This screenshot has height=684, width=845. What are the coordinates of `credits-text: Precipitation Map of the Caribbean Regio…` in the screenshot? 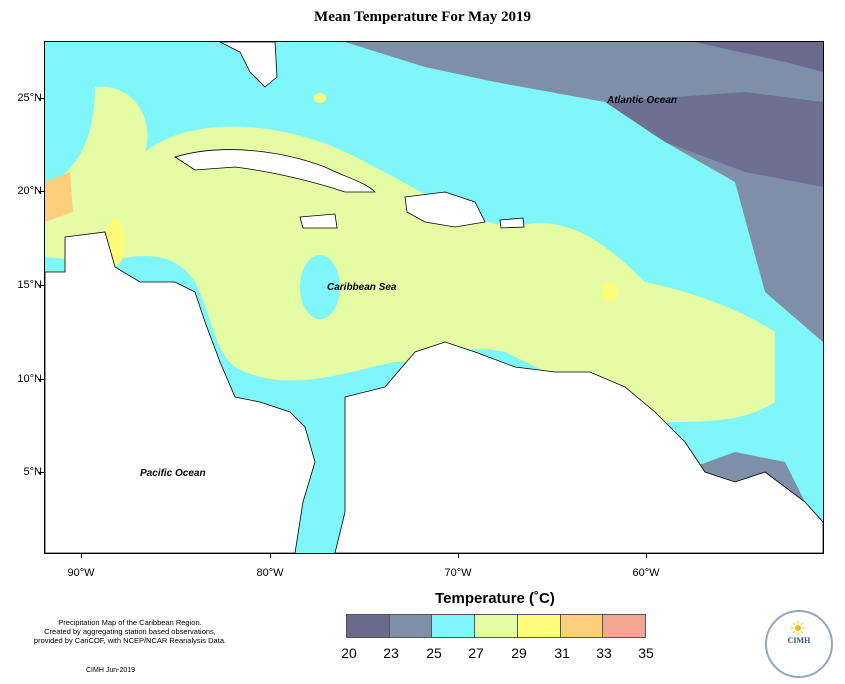 It's located at (130, 631).